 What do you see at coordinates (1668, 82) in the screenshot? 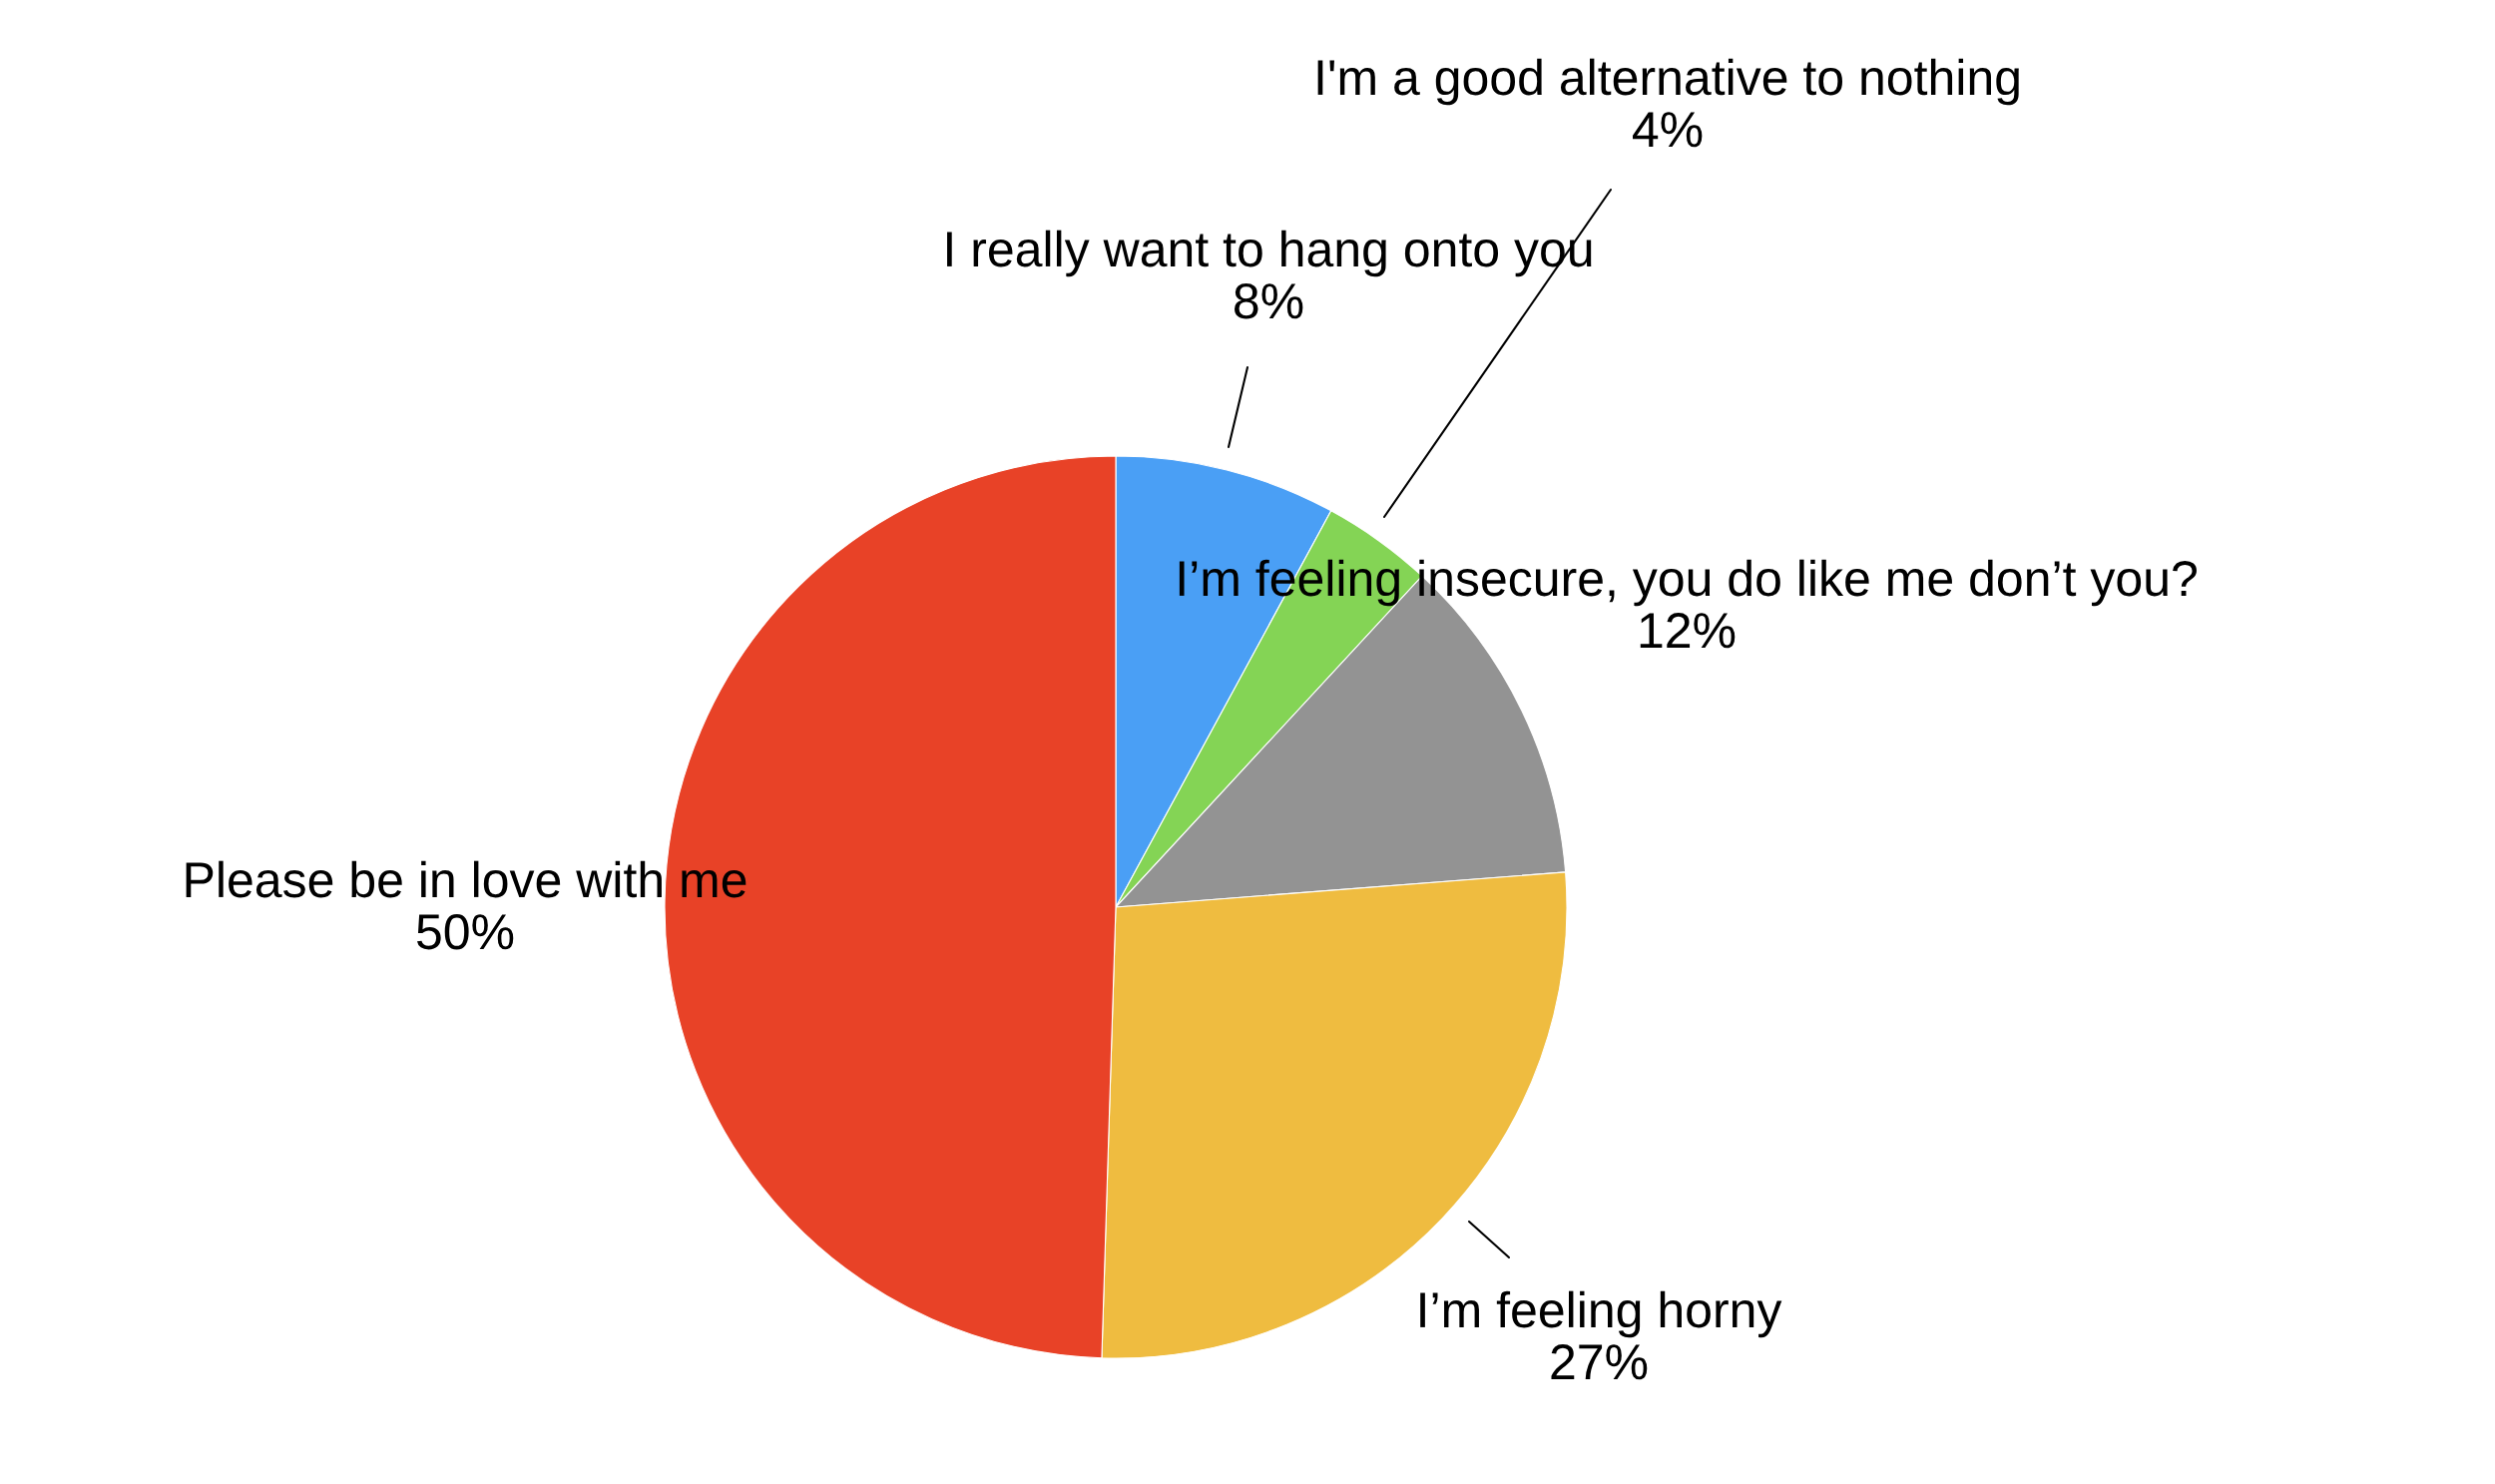
I see `slice-label: I'm a good alternative to nothing` at bounding box center [1668, 82].